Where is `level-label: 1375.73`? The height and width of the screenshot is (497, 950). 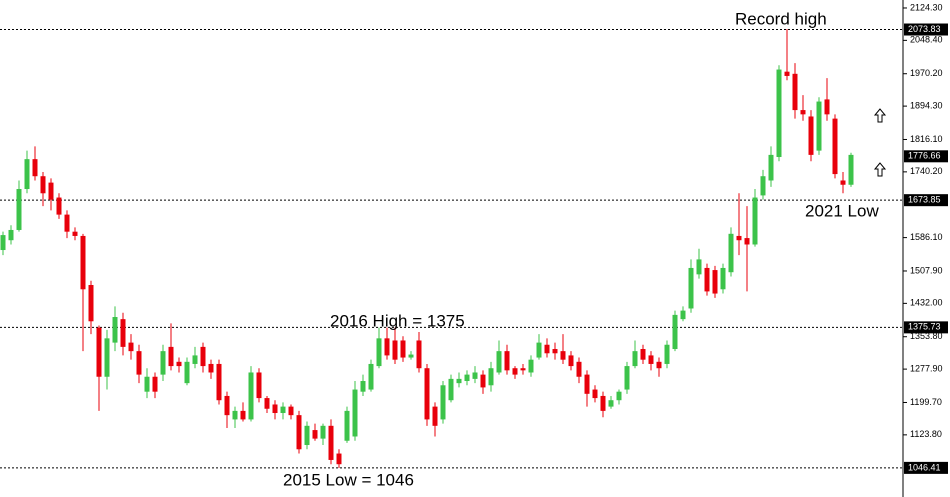 level-label: 1375.73 is located at coordinates (924, 327).